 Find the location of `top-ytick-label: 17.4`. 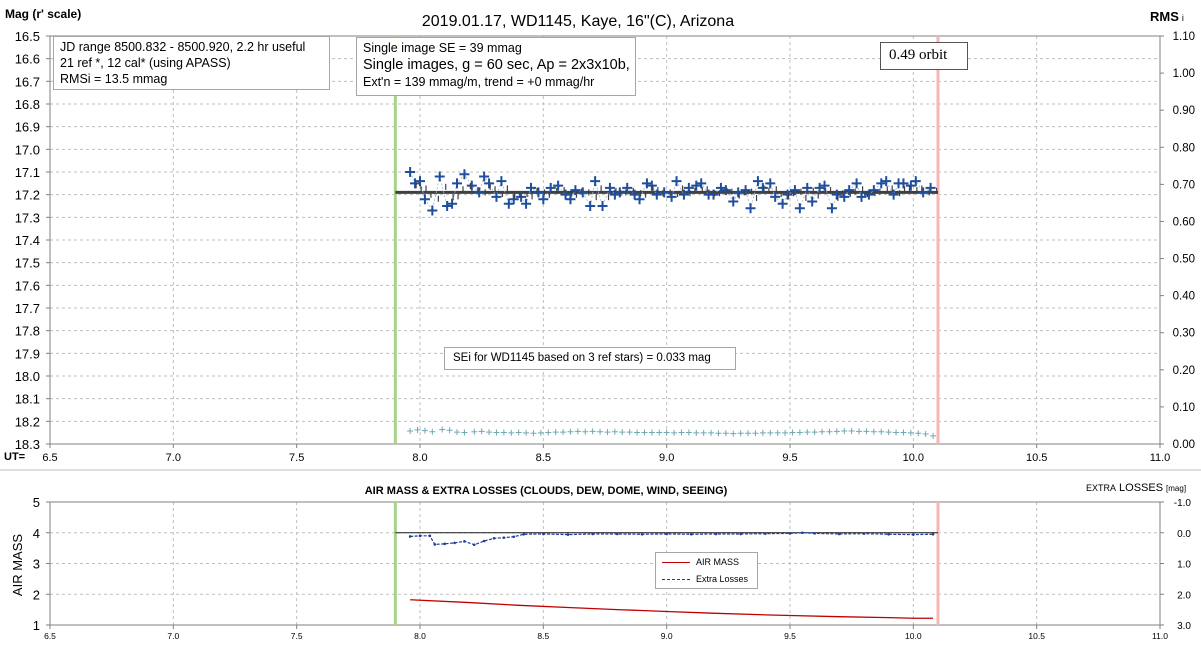

top-ytick-label: 17.4 is located at coordinates (27, 240).